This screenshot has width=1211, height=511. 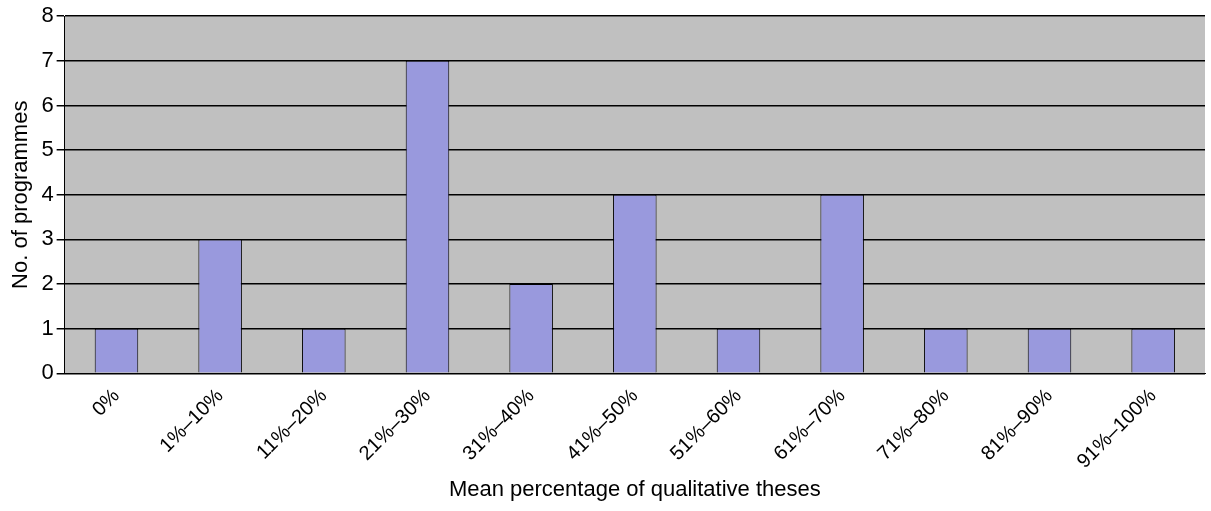 What do you see at coordinates (47, 193) in the screenshot?
I see `y-tick-label: 4` at bounding box center [47, 193].